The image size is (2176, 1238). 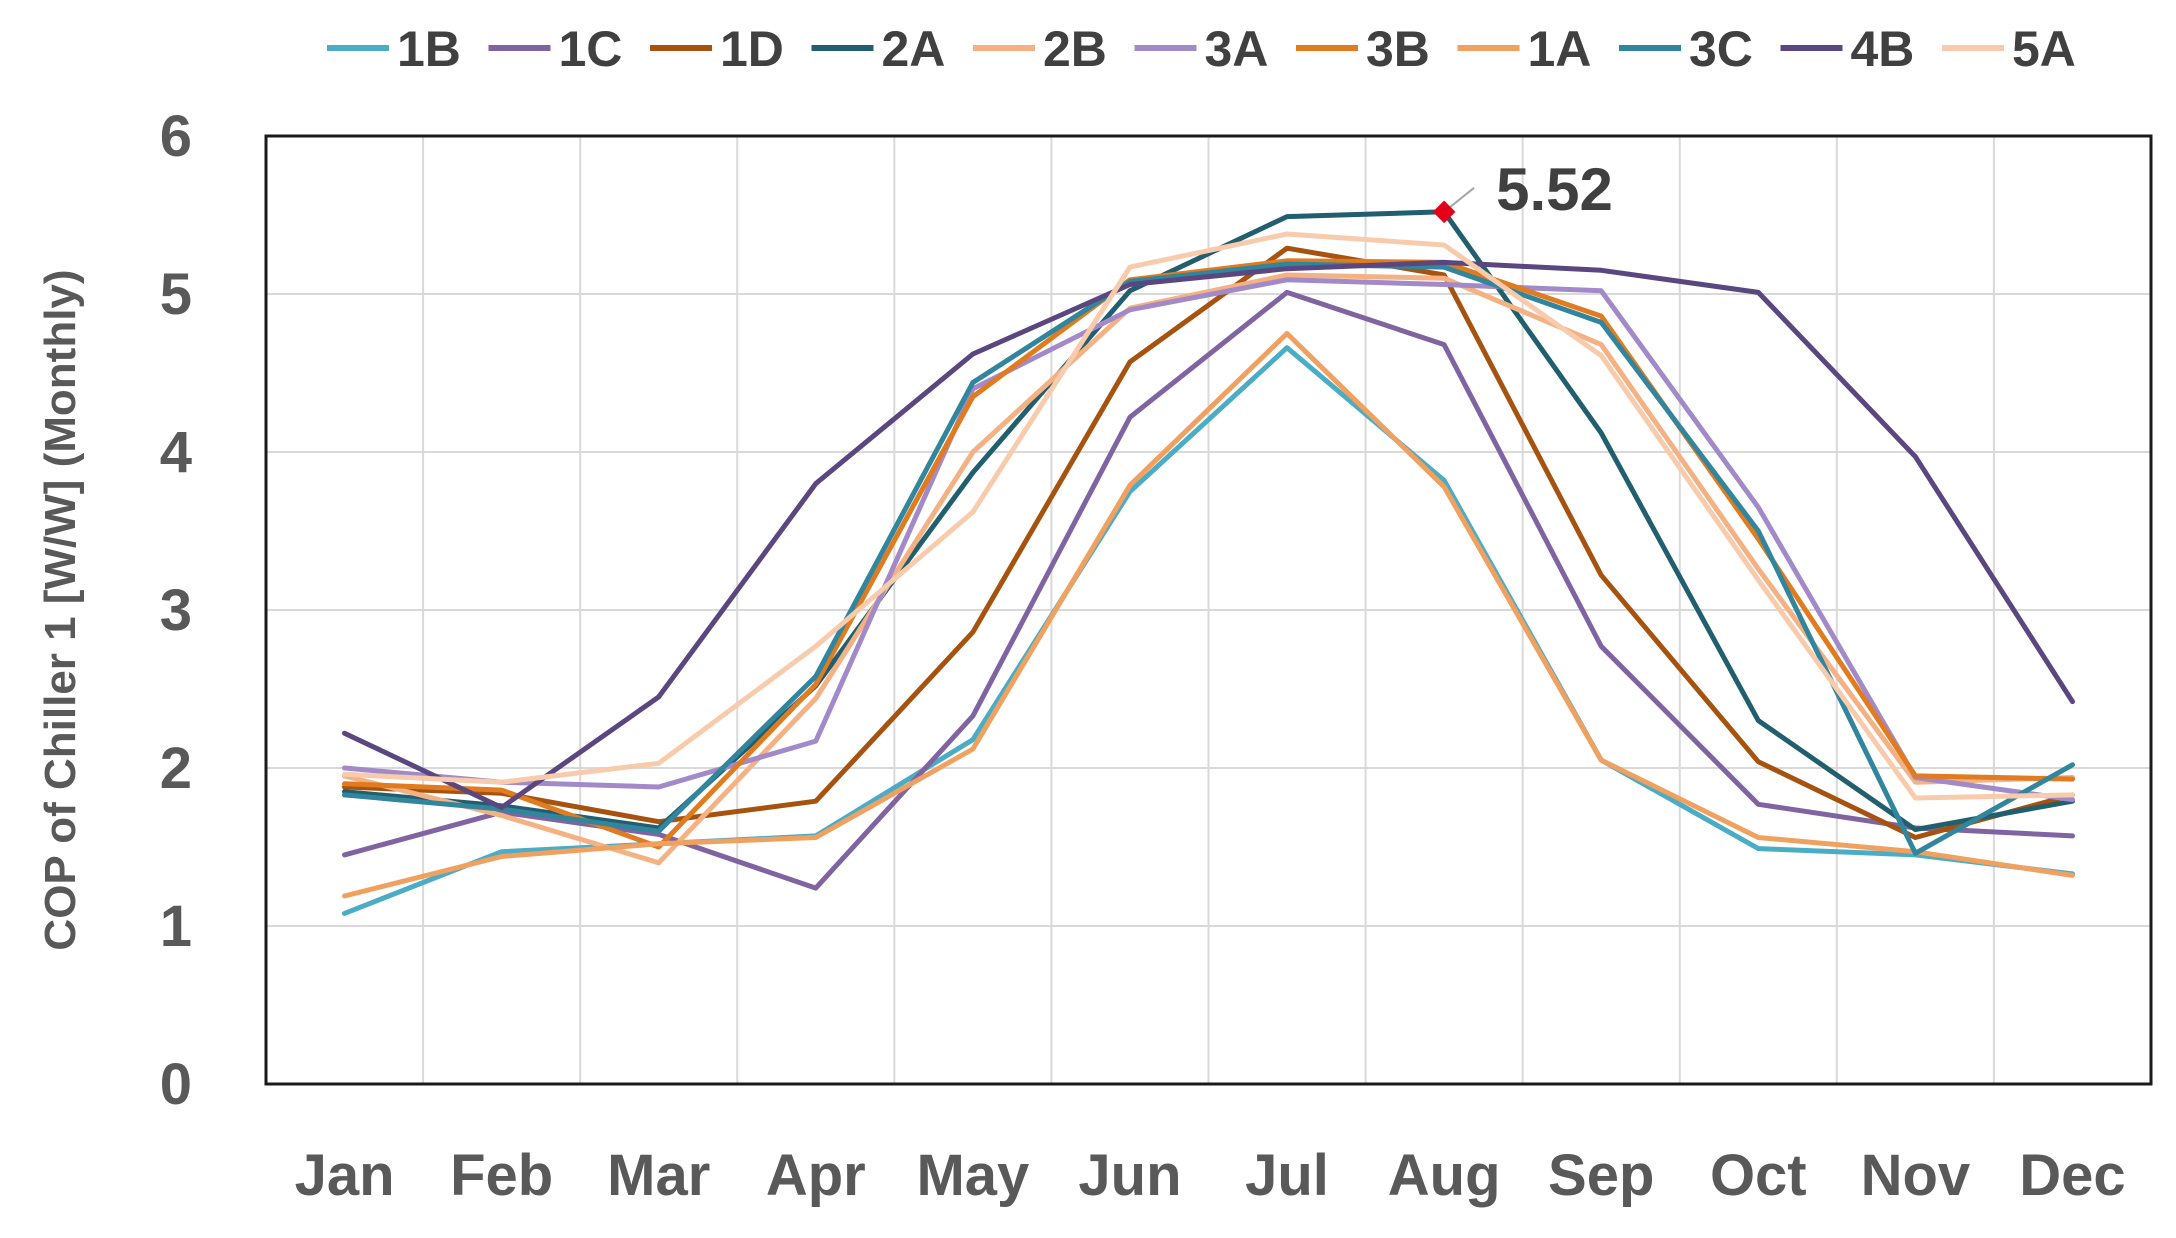 I want to click on legend-label-1a: 1A, so click(x=1560, y=49).